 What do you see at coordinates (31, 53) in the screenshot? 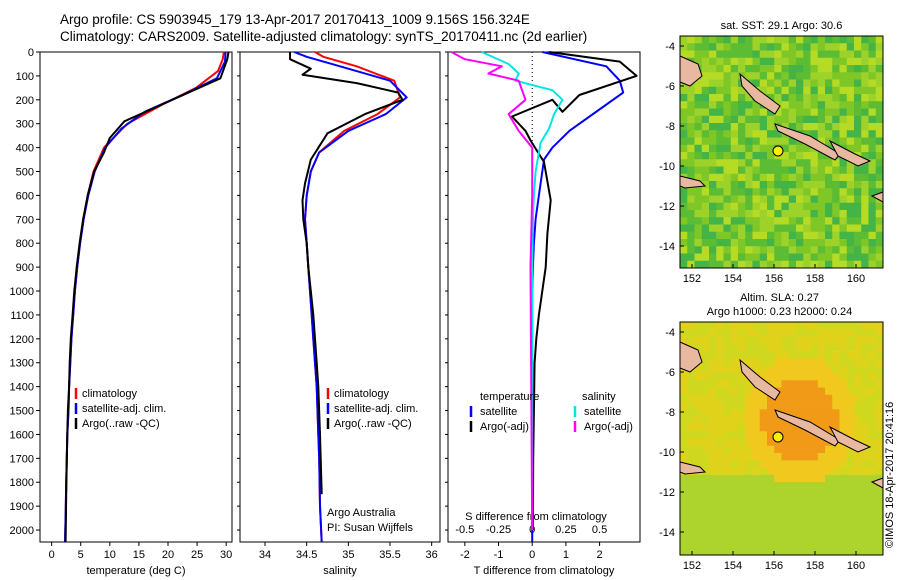
I see `y-tick-label: 0` at bounding box center [31, 53].